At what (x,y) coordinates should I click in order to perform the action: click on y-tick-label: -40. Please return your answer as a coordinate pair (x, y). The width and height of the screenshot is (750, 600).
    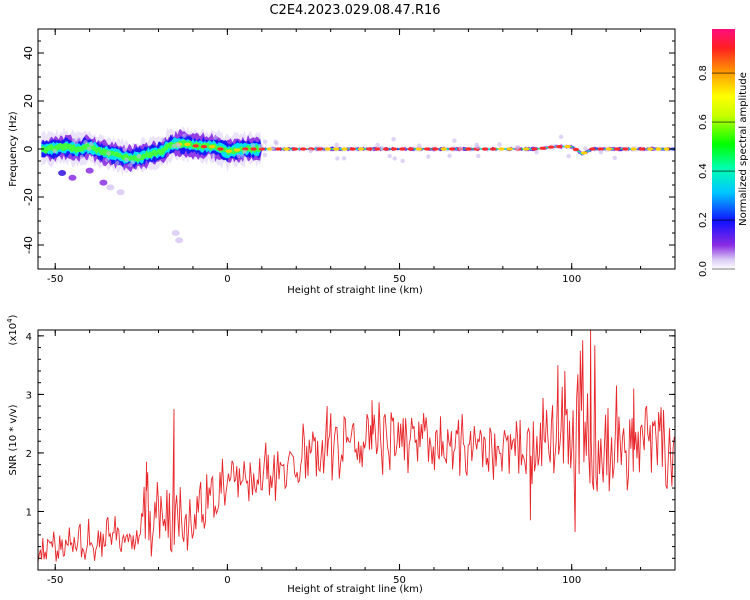
    Looking at the image, I should click on (28, 245).